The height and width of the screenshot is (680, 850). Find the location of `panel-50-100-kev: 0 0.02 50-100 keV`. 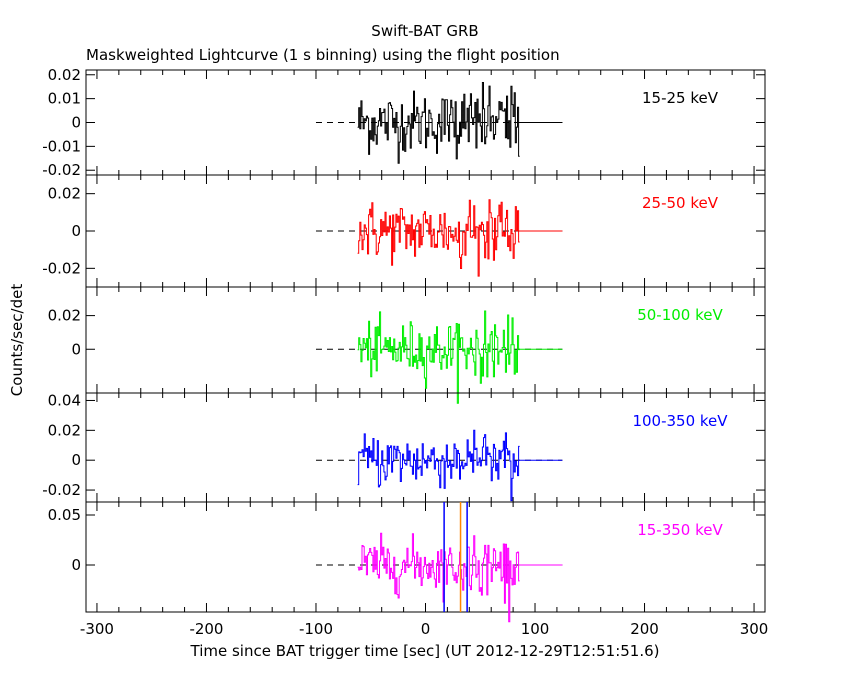

panel-50-100-kev: 0 0.02 50-100 keV is located at coordinates (407, 345).